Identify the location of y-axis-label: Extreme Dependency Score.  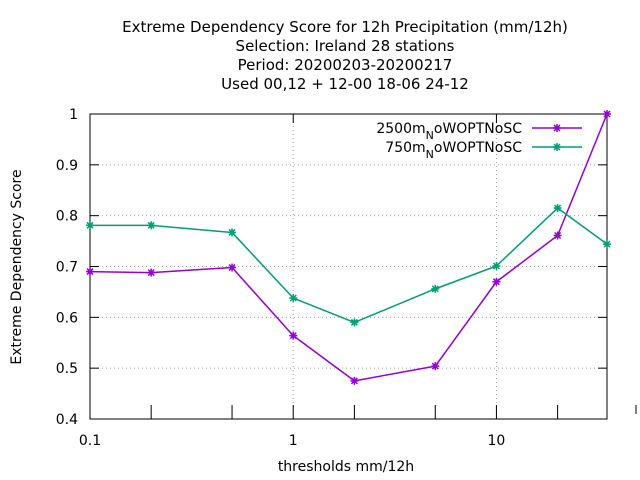
(17, 266).